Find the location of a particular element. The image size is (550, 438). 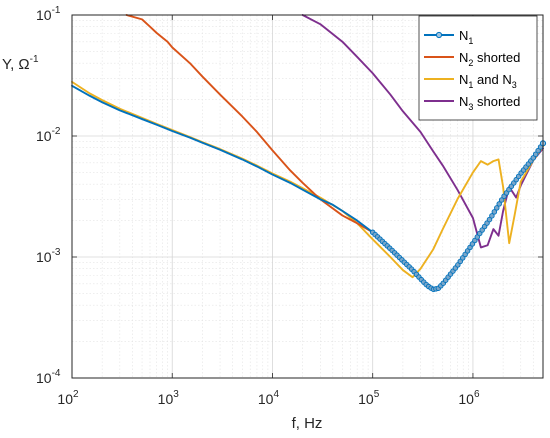

x-tick-label: 10² is located at coordinates (68, 398).